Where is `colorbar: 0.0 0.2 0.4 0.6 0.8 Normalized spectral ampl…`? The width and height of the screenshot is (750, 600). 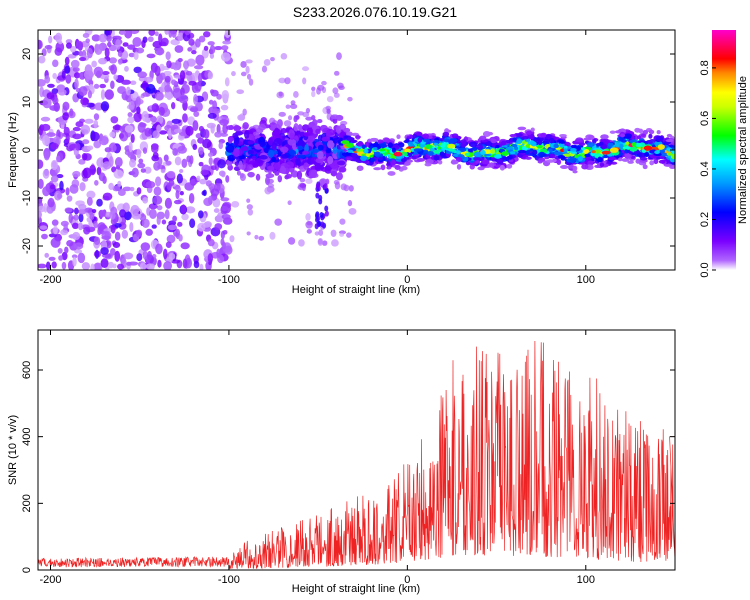
colorbar: 0.0 0.2 0.4 0.6 0.8 Normalized spectral ampl… is located at coordinates (724, 154).